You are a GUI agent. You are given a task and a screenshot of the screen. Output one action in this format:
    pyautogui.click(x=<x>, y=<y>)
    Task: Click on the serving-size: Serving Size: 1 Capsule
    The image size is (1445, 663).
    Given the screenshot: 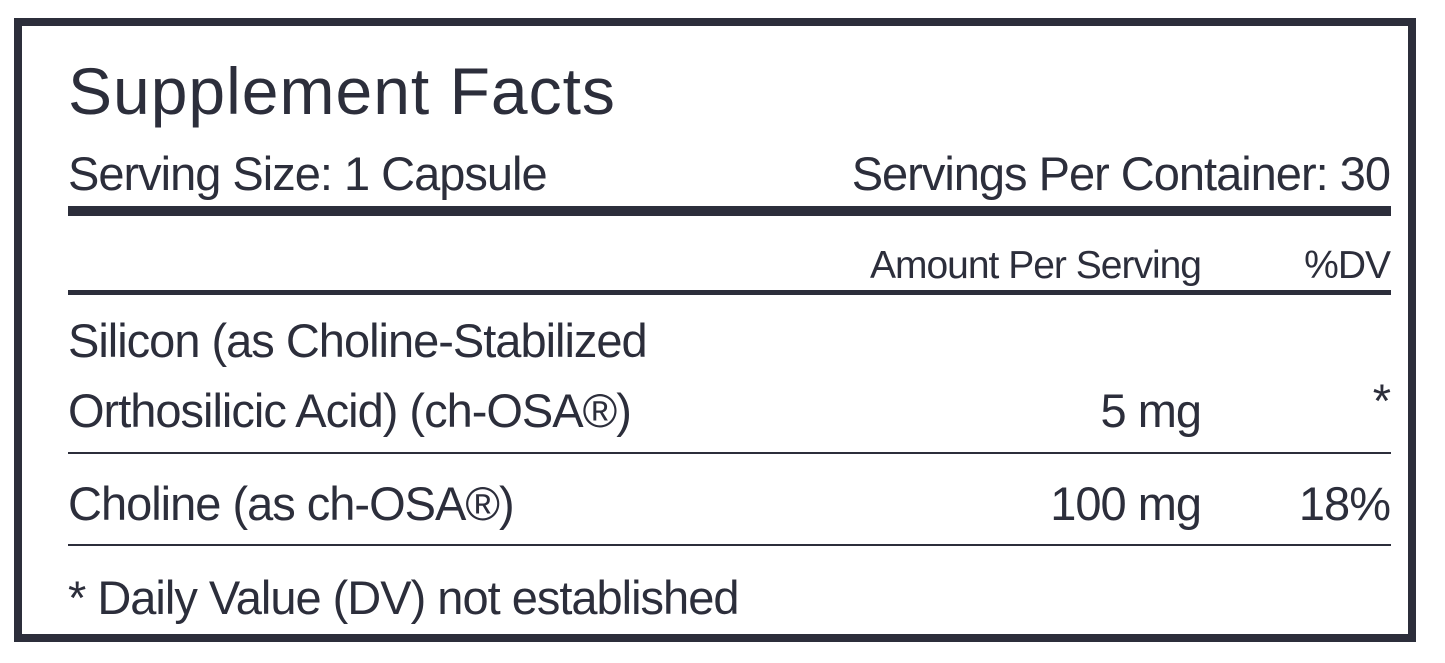 What is the action you would take?
    pyautogui.click(x=308, y=173)
    